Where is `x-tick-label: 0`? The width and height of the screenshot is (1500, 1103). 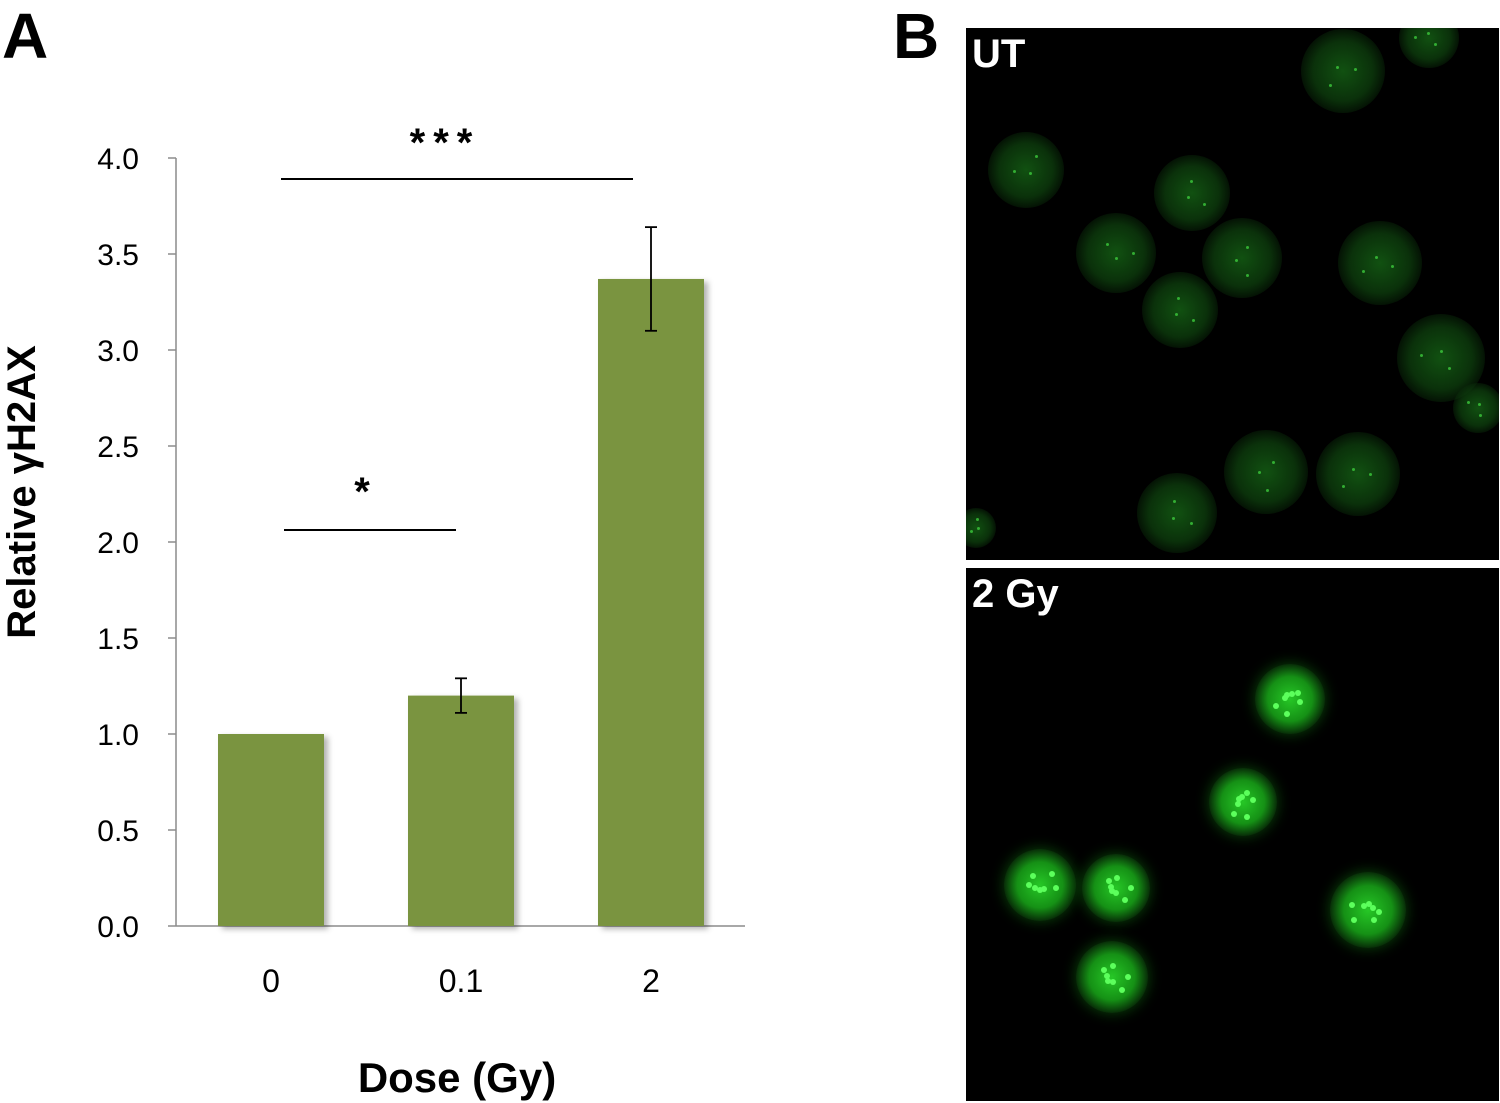
x-tick-label: 0 is located at coordinates (271, 981).